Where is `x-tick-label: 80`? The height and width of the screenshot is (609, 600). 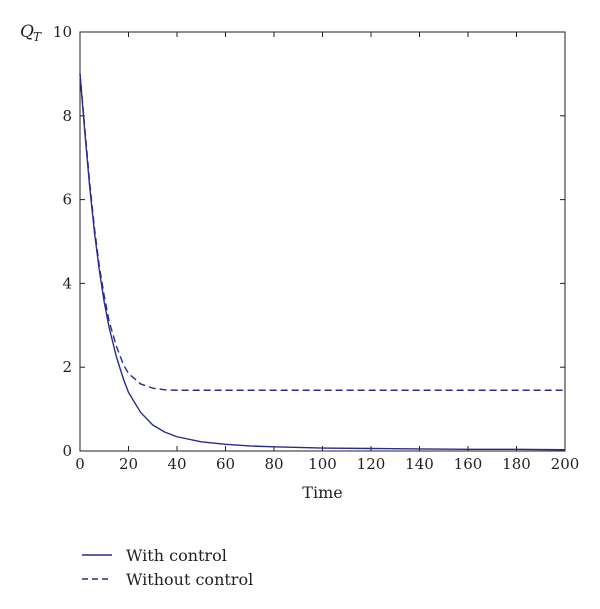
x-tick-label: 80 is located at coordinates (273, 464).